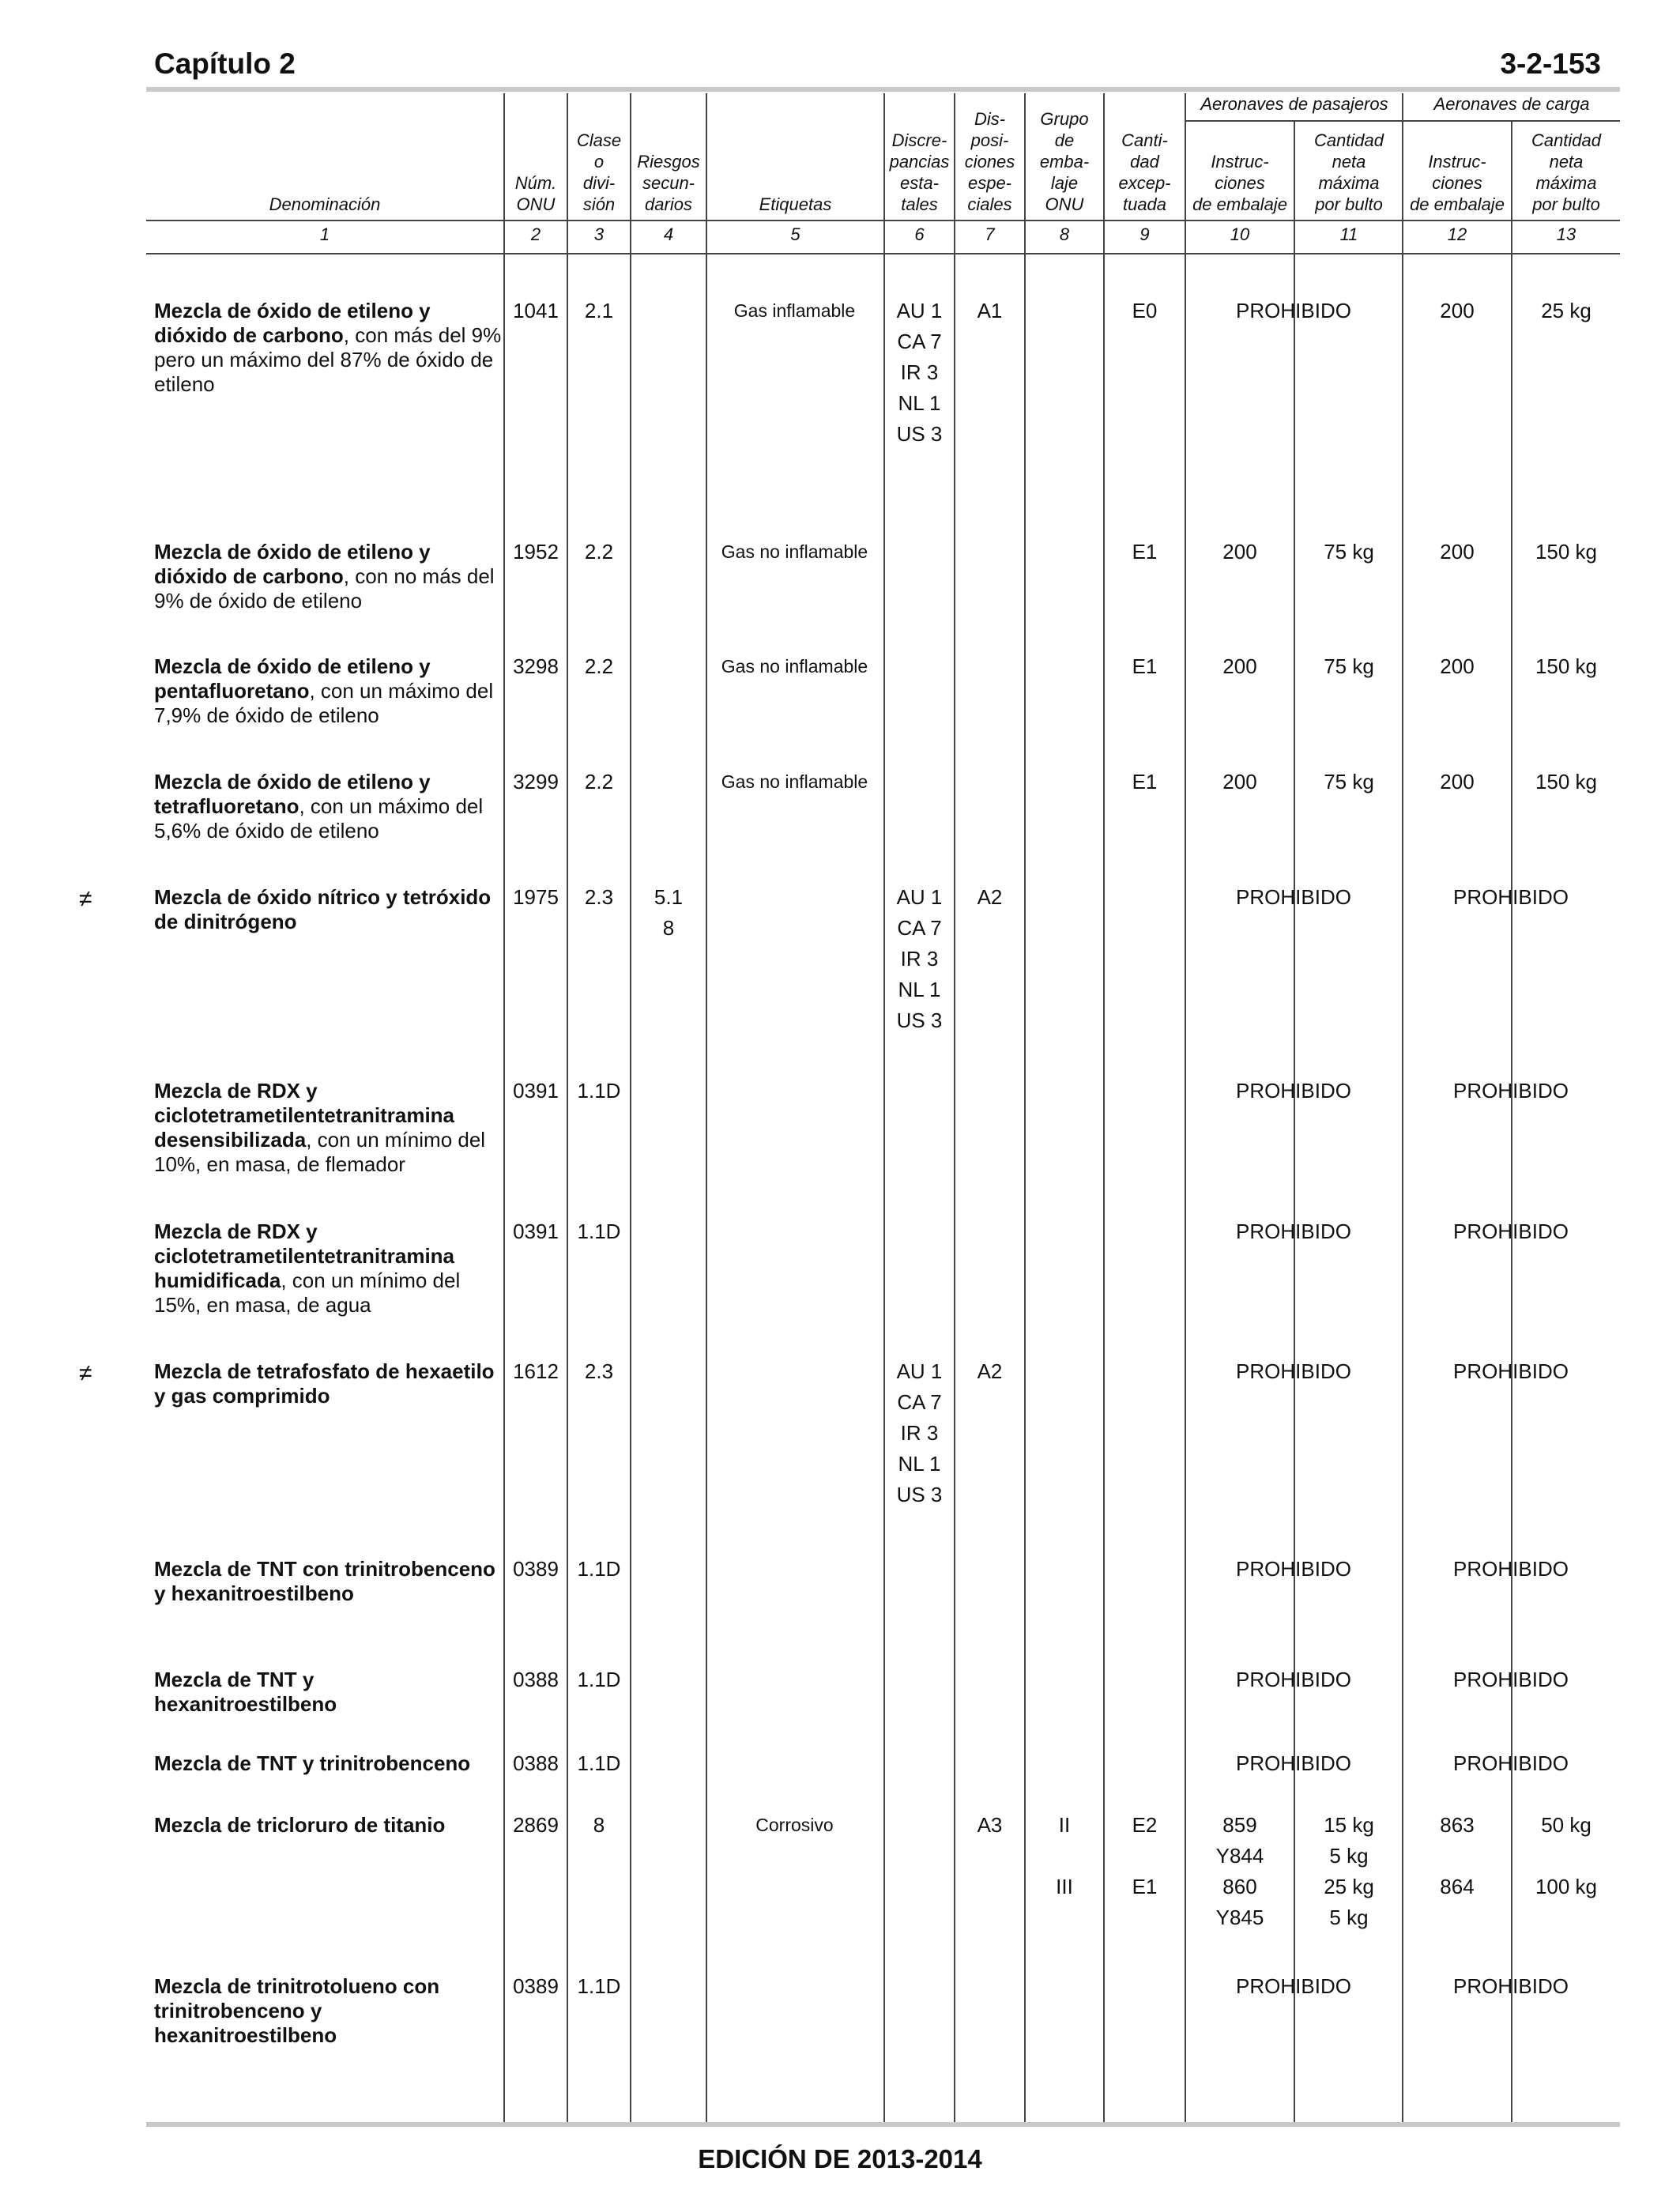 This screenshot has height=2194, width=1680. Describe the element at coordinates (920, 234) in the screenshot. I see `column-number-6: 6` at that location.